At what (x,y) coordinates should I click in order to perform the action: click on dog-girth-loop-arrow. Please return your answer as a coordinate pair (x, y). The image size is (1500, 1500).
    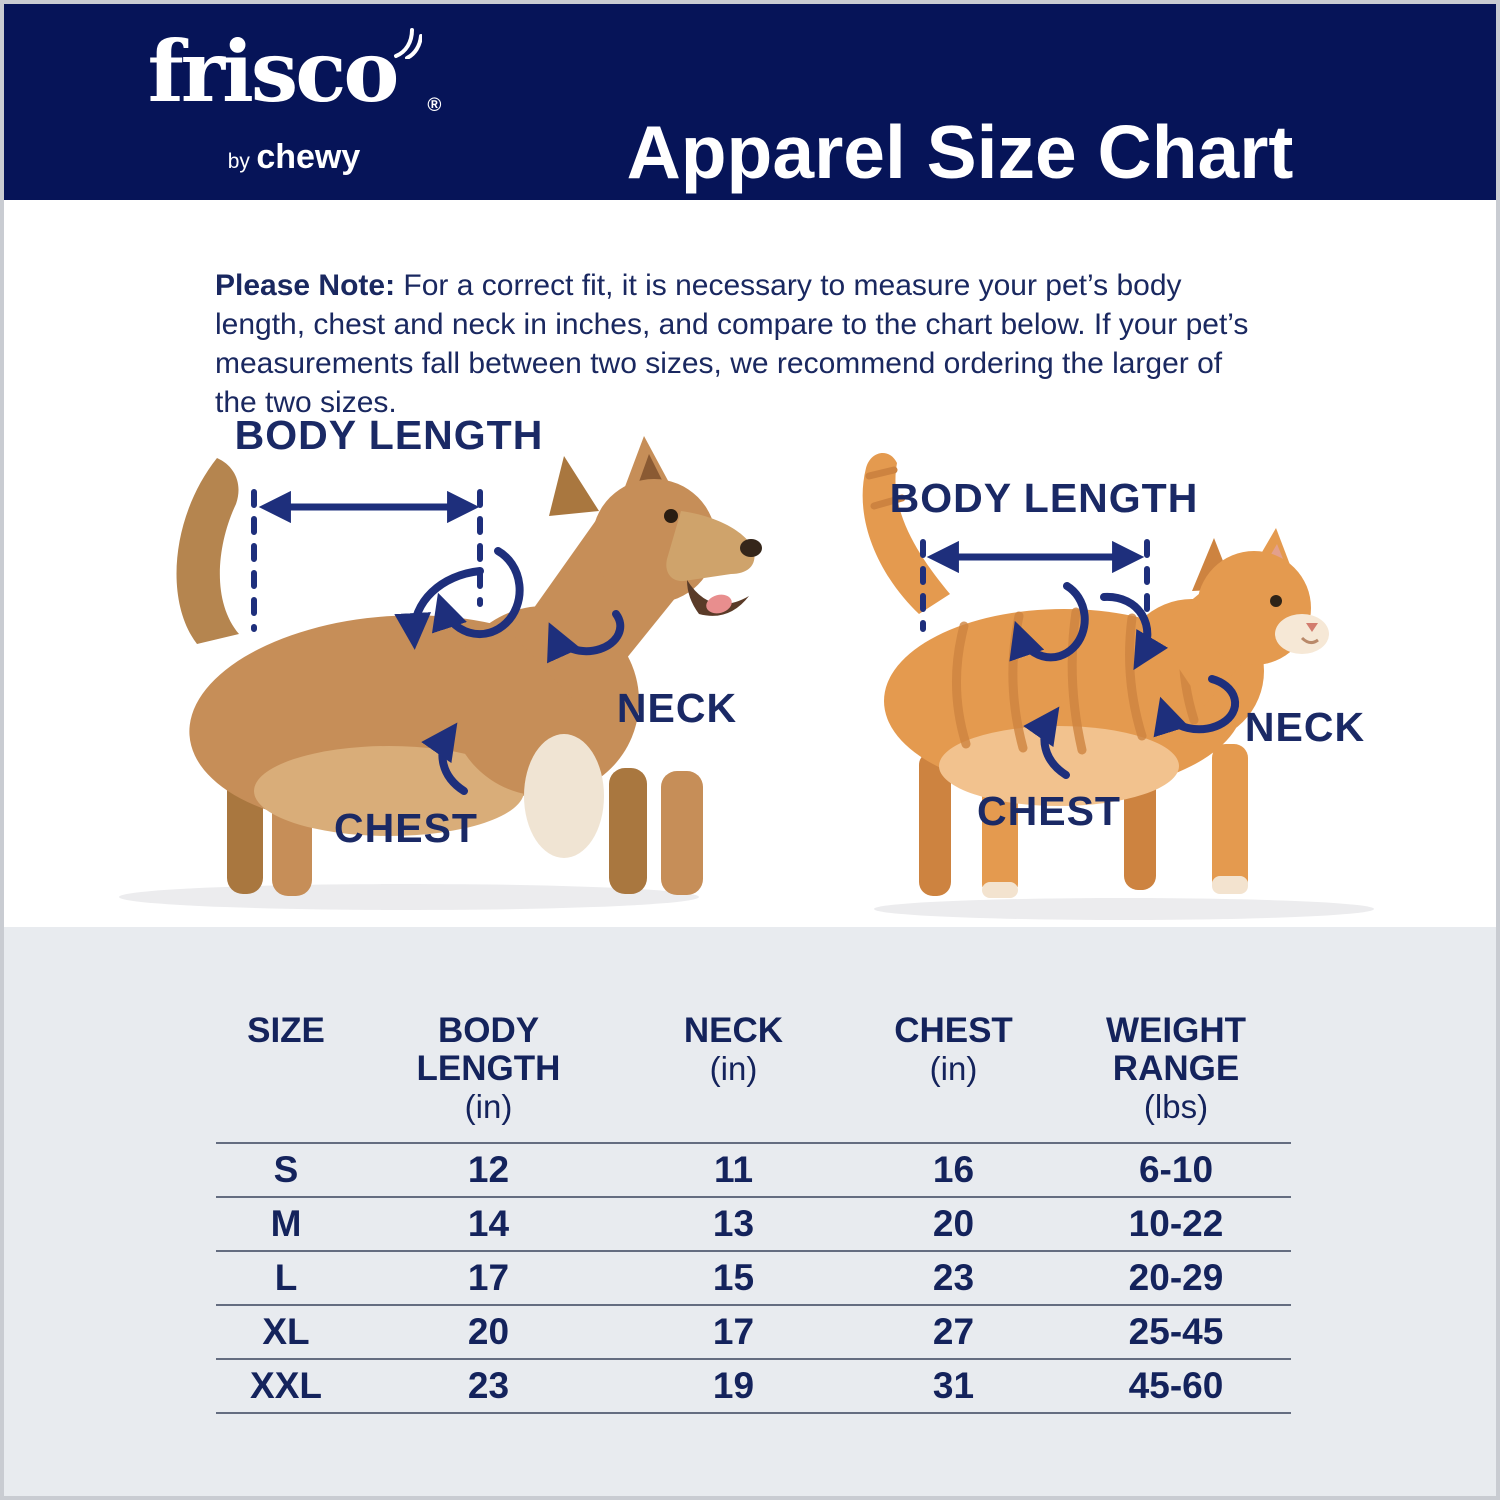
    Looking at the image, I should click on (478, 593).